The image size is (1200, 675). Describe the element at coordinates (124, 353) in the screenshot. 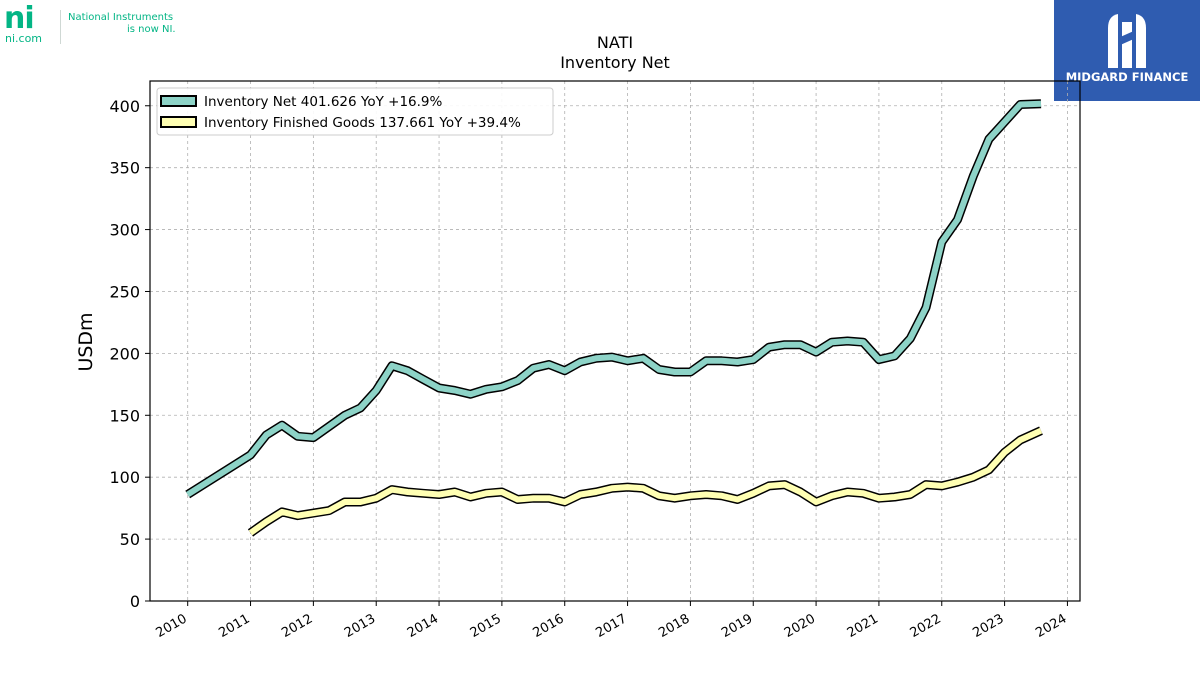

I see `y-tick-label: 200` at that location.